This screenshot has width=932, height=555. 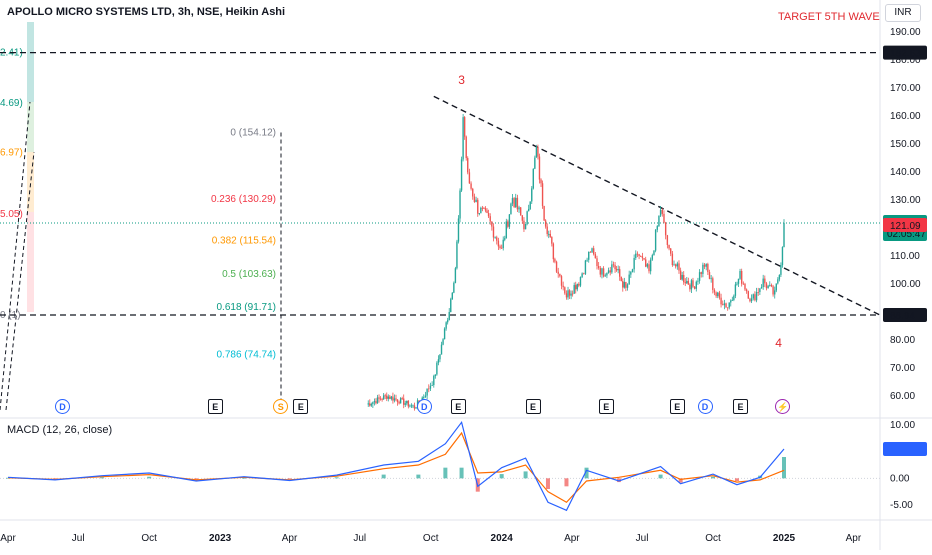 I want to click on currency-button: INR, so click(x=903, y=13).